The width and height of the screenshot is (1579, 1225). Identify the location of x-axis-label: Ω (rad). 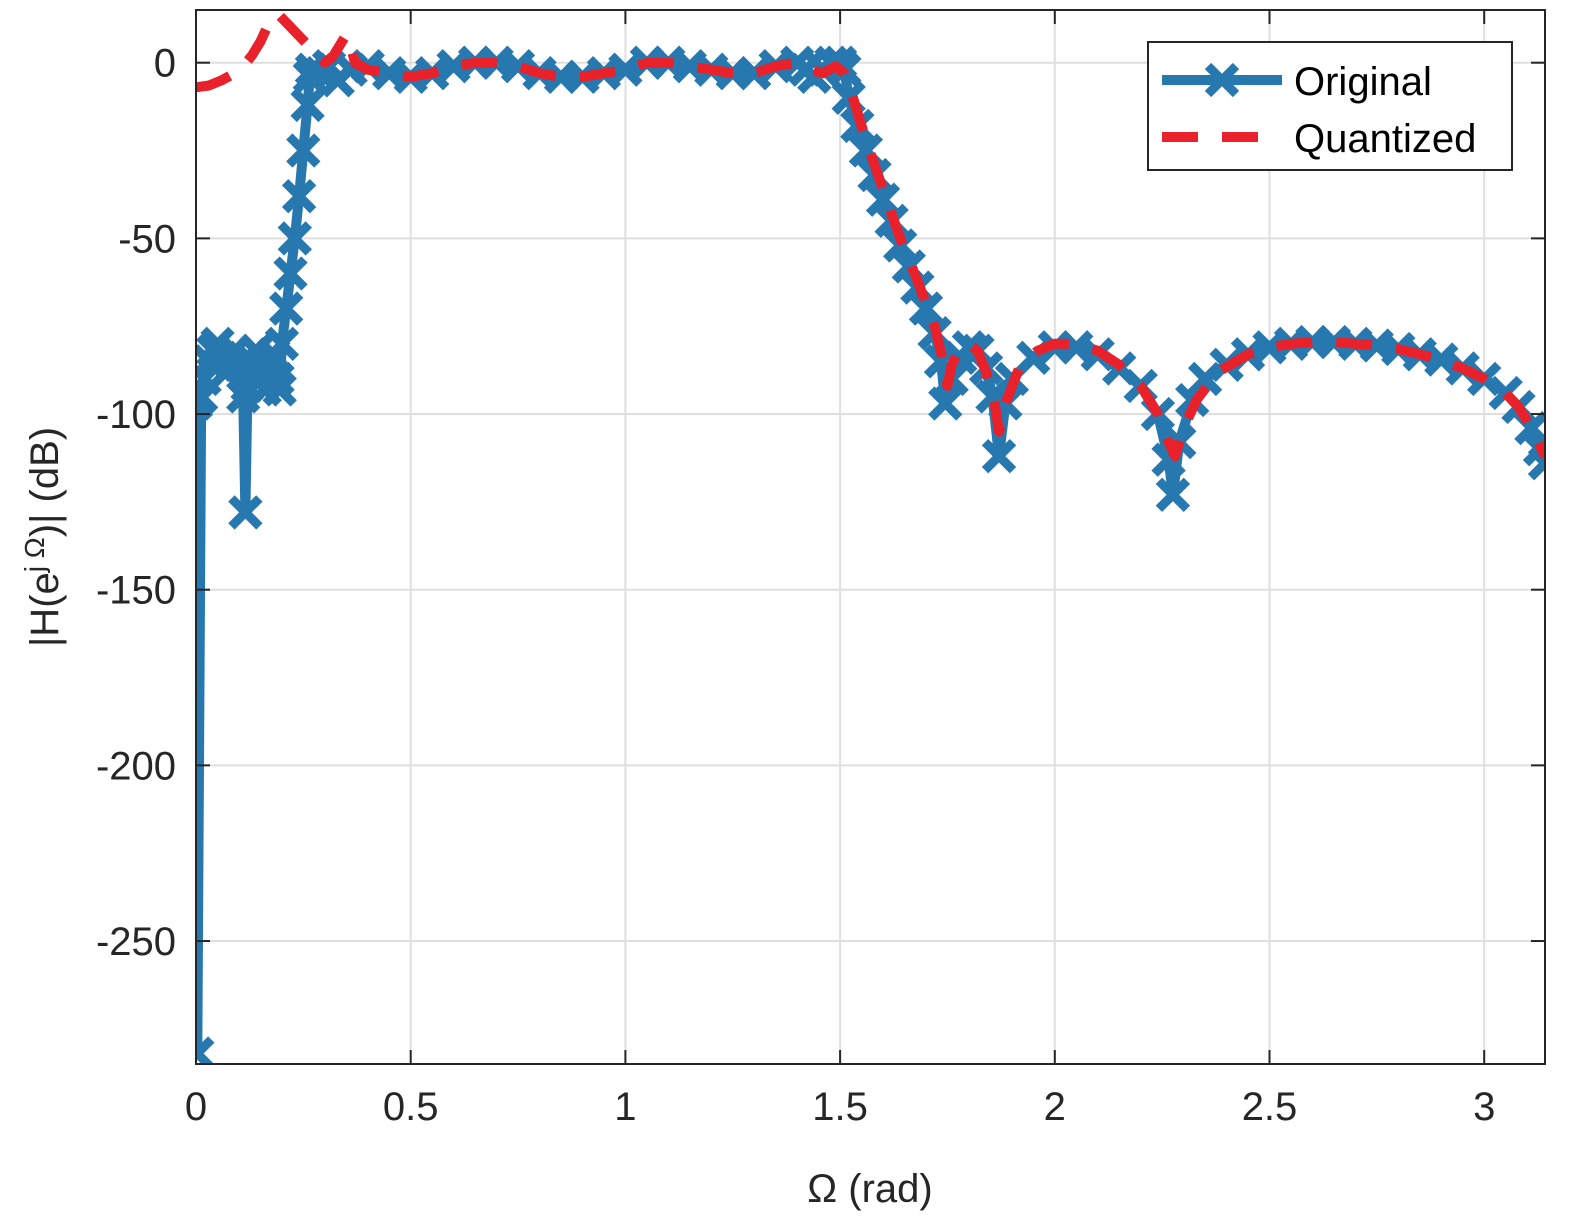
(869, 1189).